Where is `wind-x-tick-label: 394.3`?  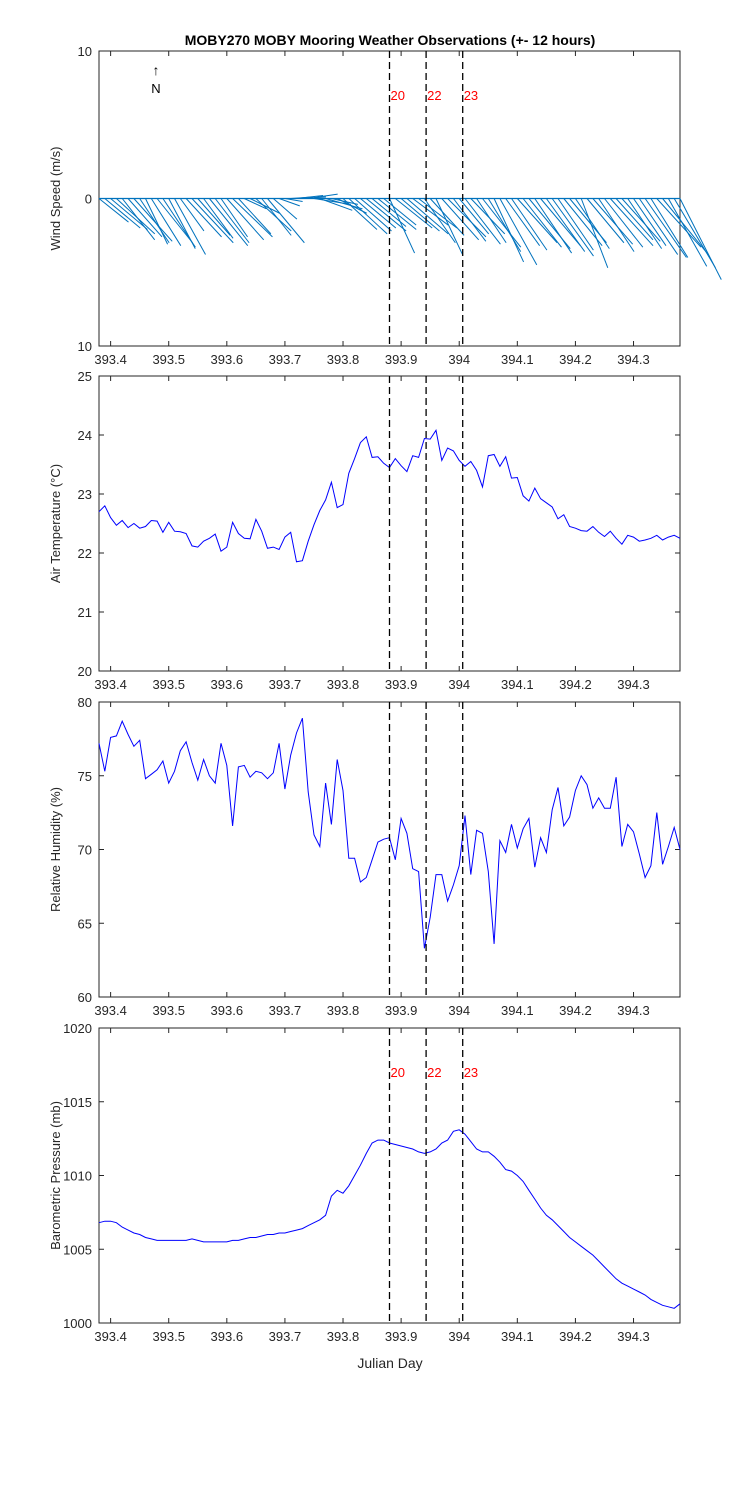 wind-x-tick-label: 394.3 is located at coordinates (633, 359).